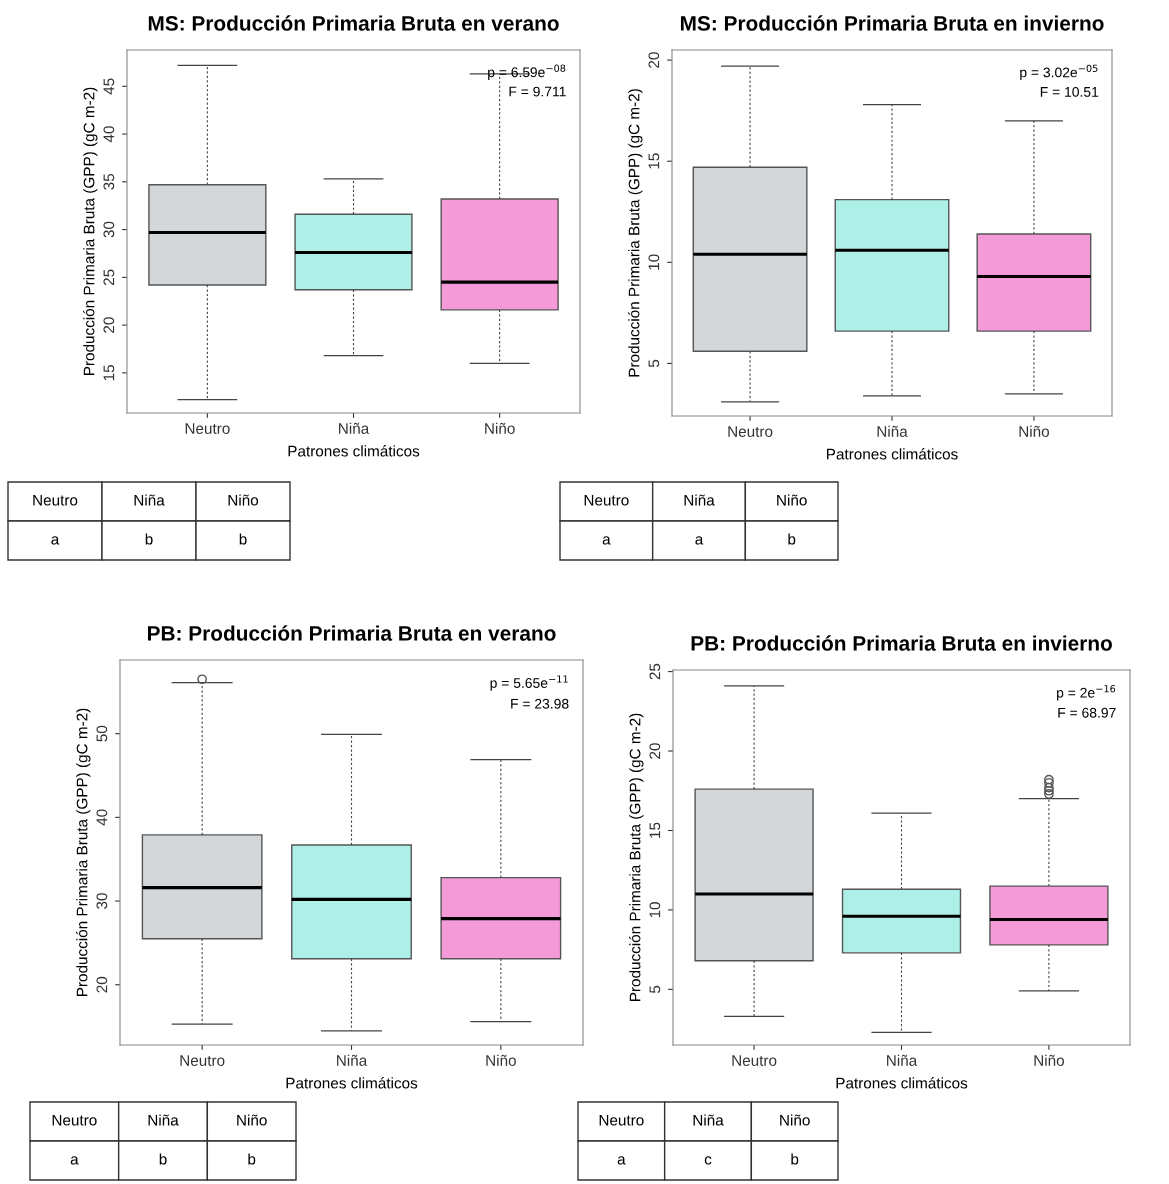 The width and height of the screenshot is (1169, 1184). Describe the element at coordinates (708, 1160) in the screenshot. I see `text: c` at that location.